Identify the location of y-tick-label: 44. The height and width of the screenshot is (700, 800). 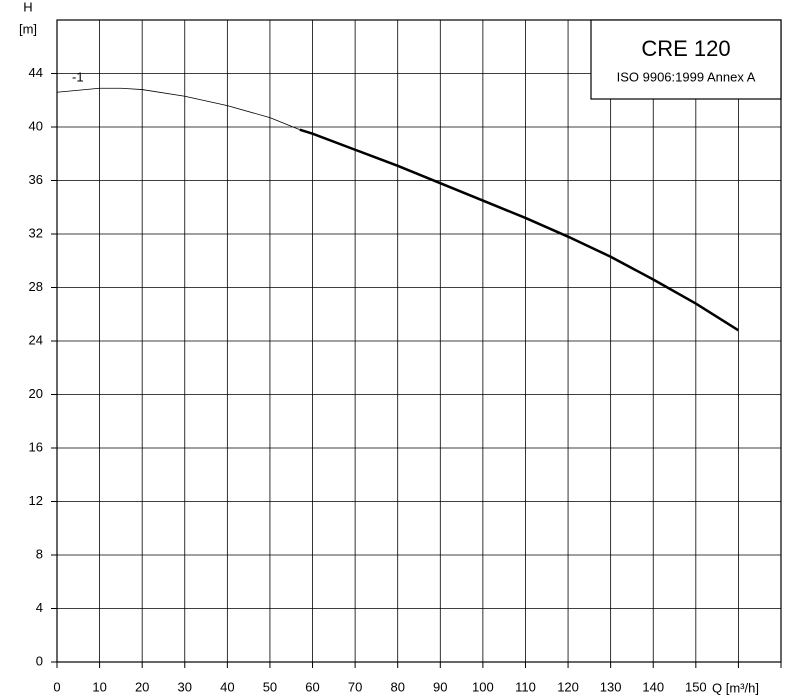
(36, 72).